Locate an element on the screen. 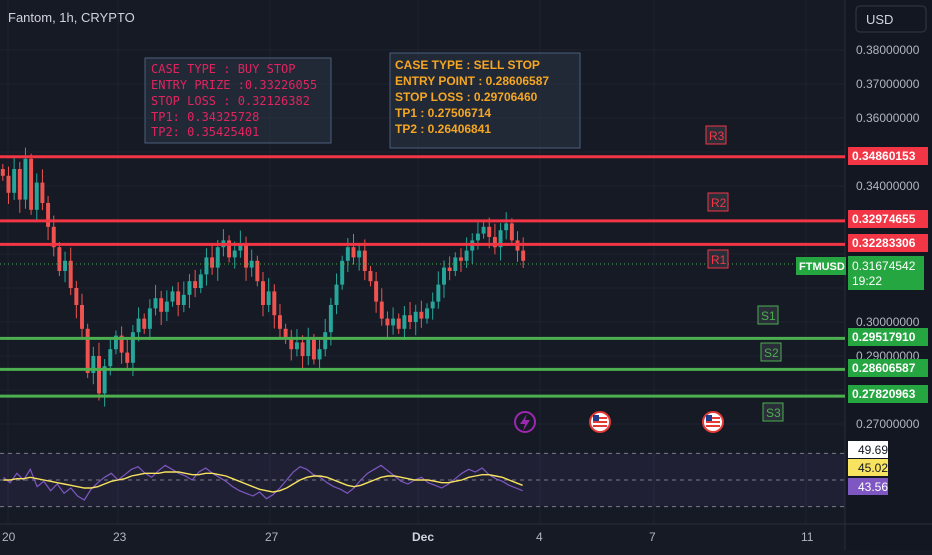  currency-button-frame is located at coordinates (891, 19).